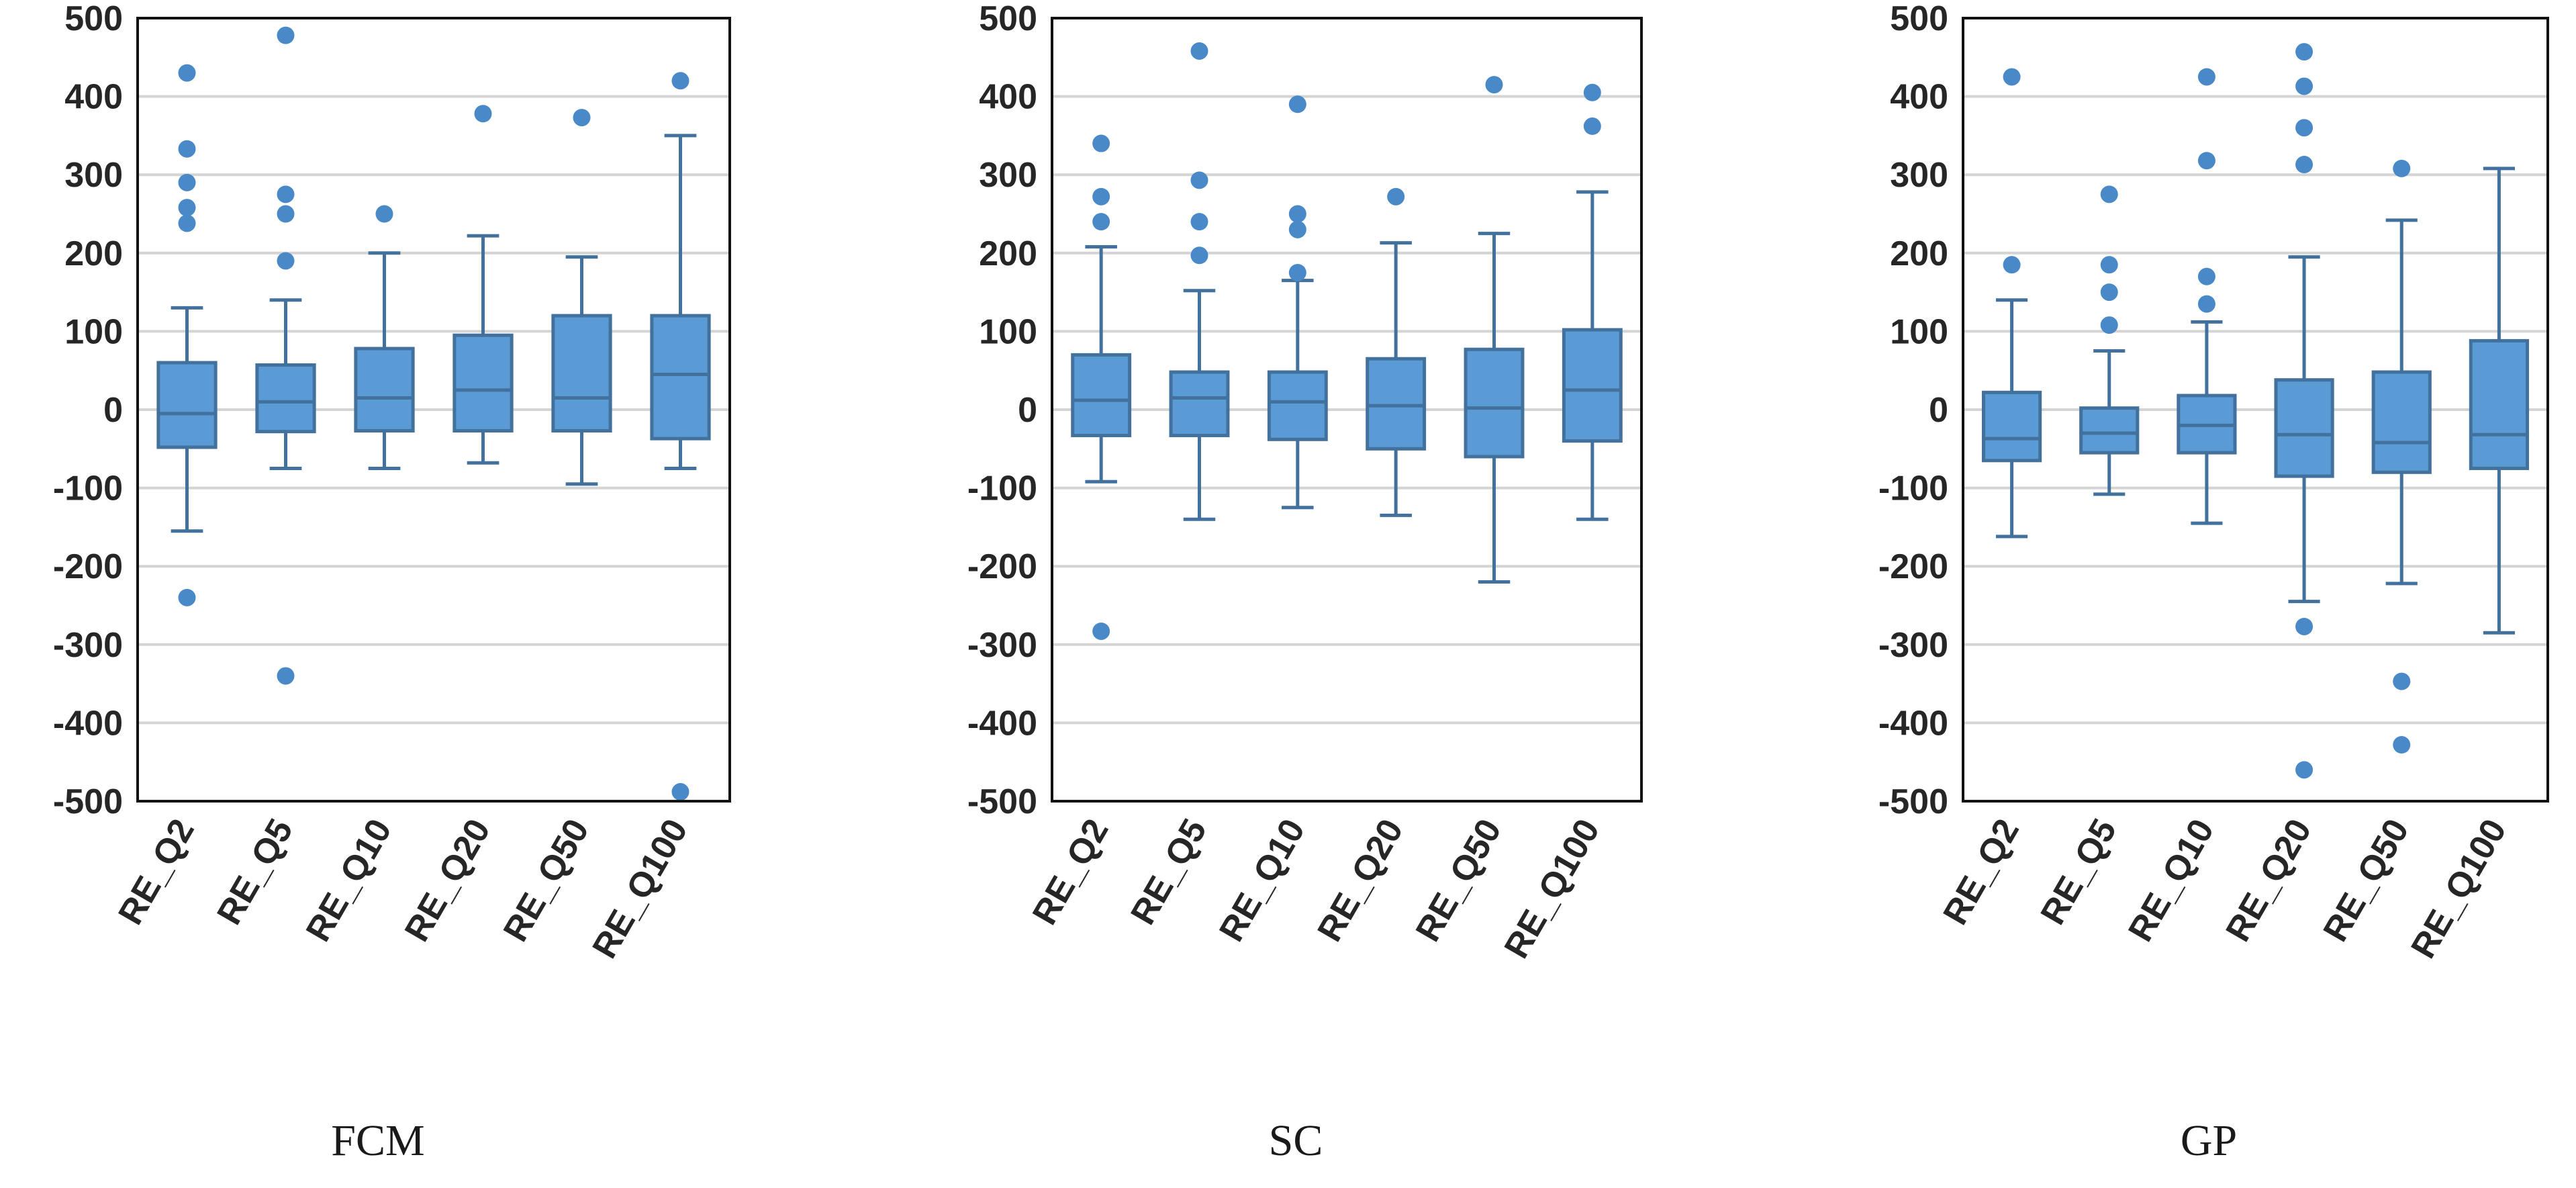 The image size is (2576, 1188). I want to click on panel-caption: FCM, so click(378, 1140).